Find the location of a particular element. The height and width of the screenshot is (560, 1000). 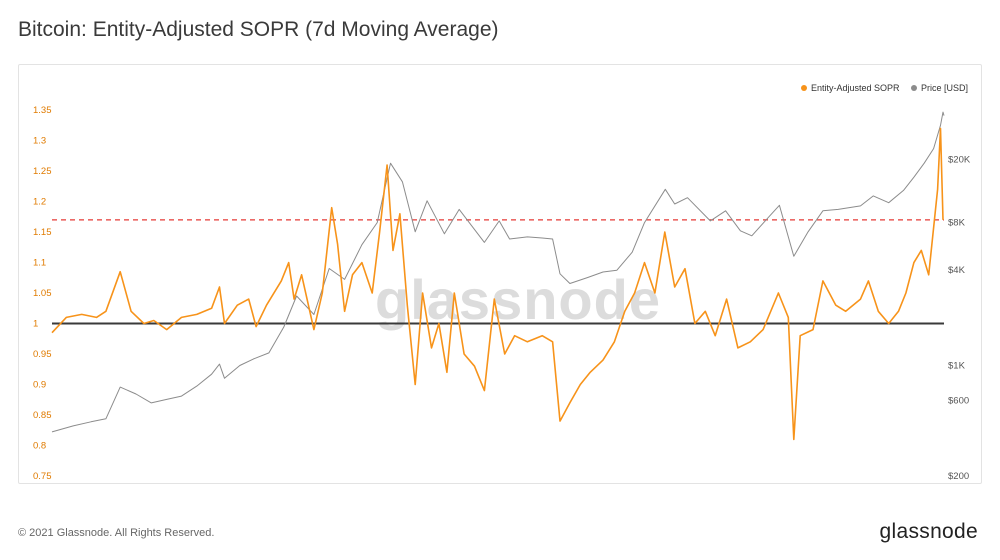

y-left-tick-0: 0.75 is located at coordinates (42, 476).